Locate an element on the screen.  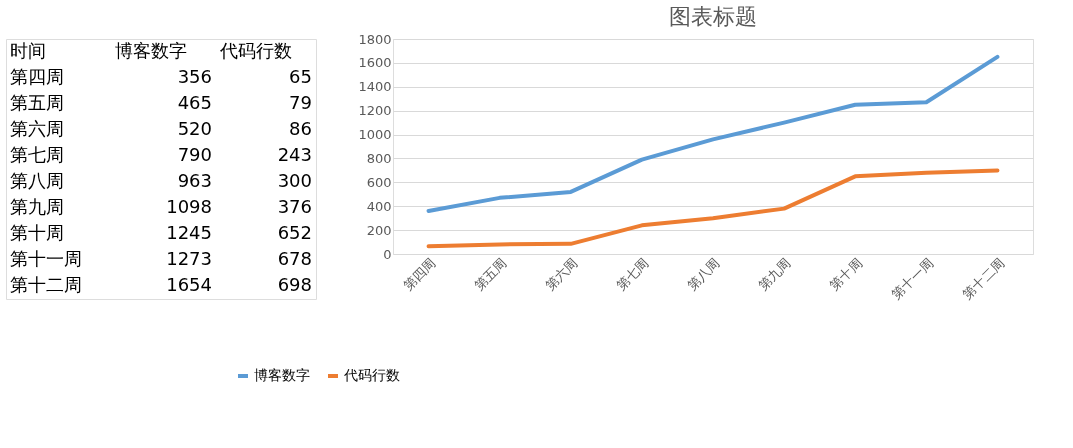
legend-label: 代码行数 is located at coordinates (371, 375).